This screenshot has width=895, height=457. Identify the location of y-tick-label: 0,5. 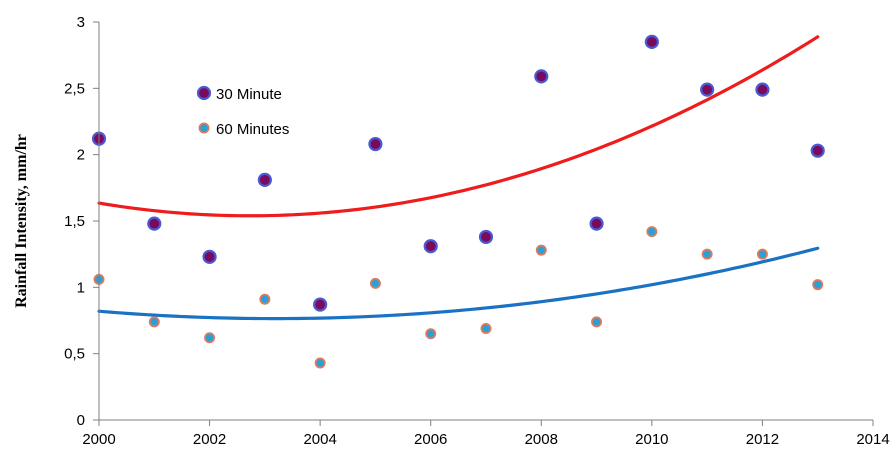
(74, 354).